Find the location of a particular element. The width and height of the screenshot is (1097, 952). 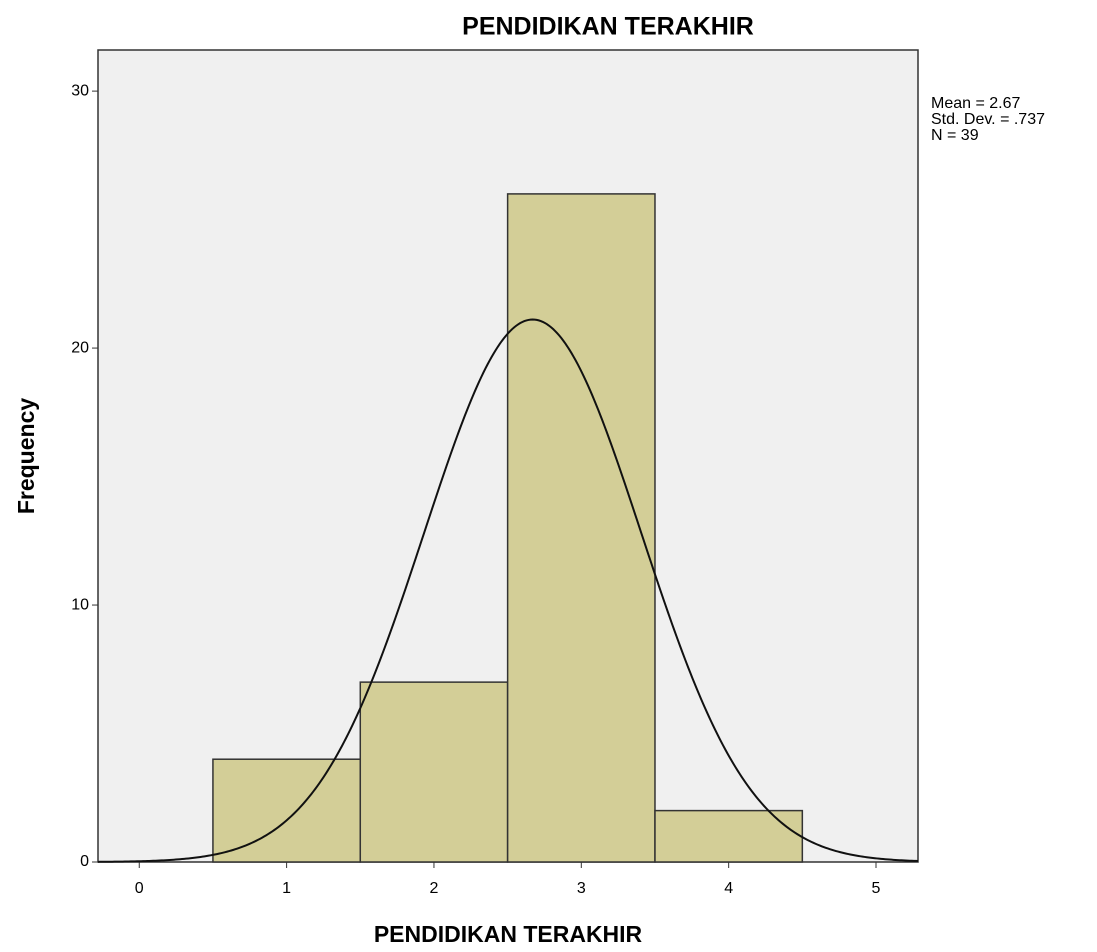

stat-std: Std. Dev. = .737 is located at coordinates (988, 119).